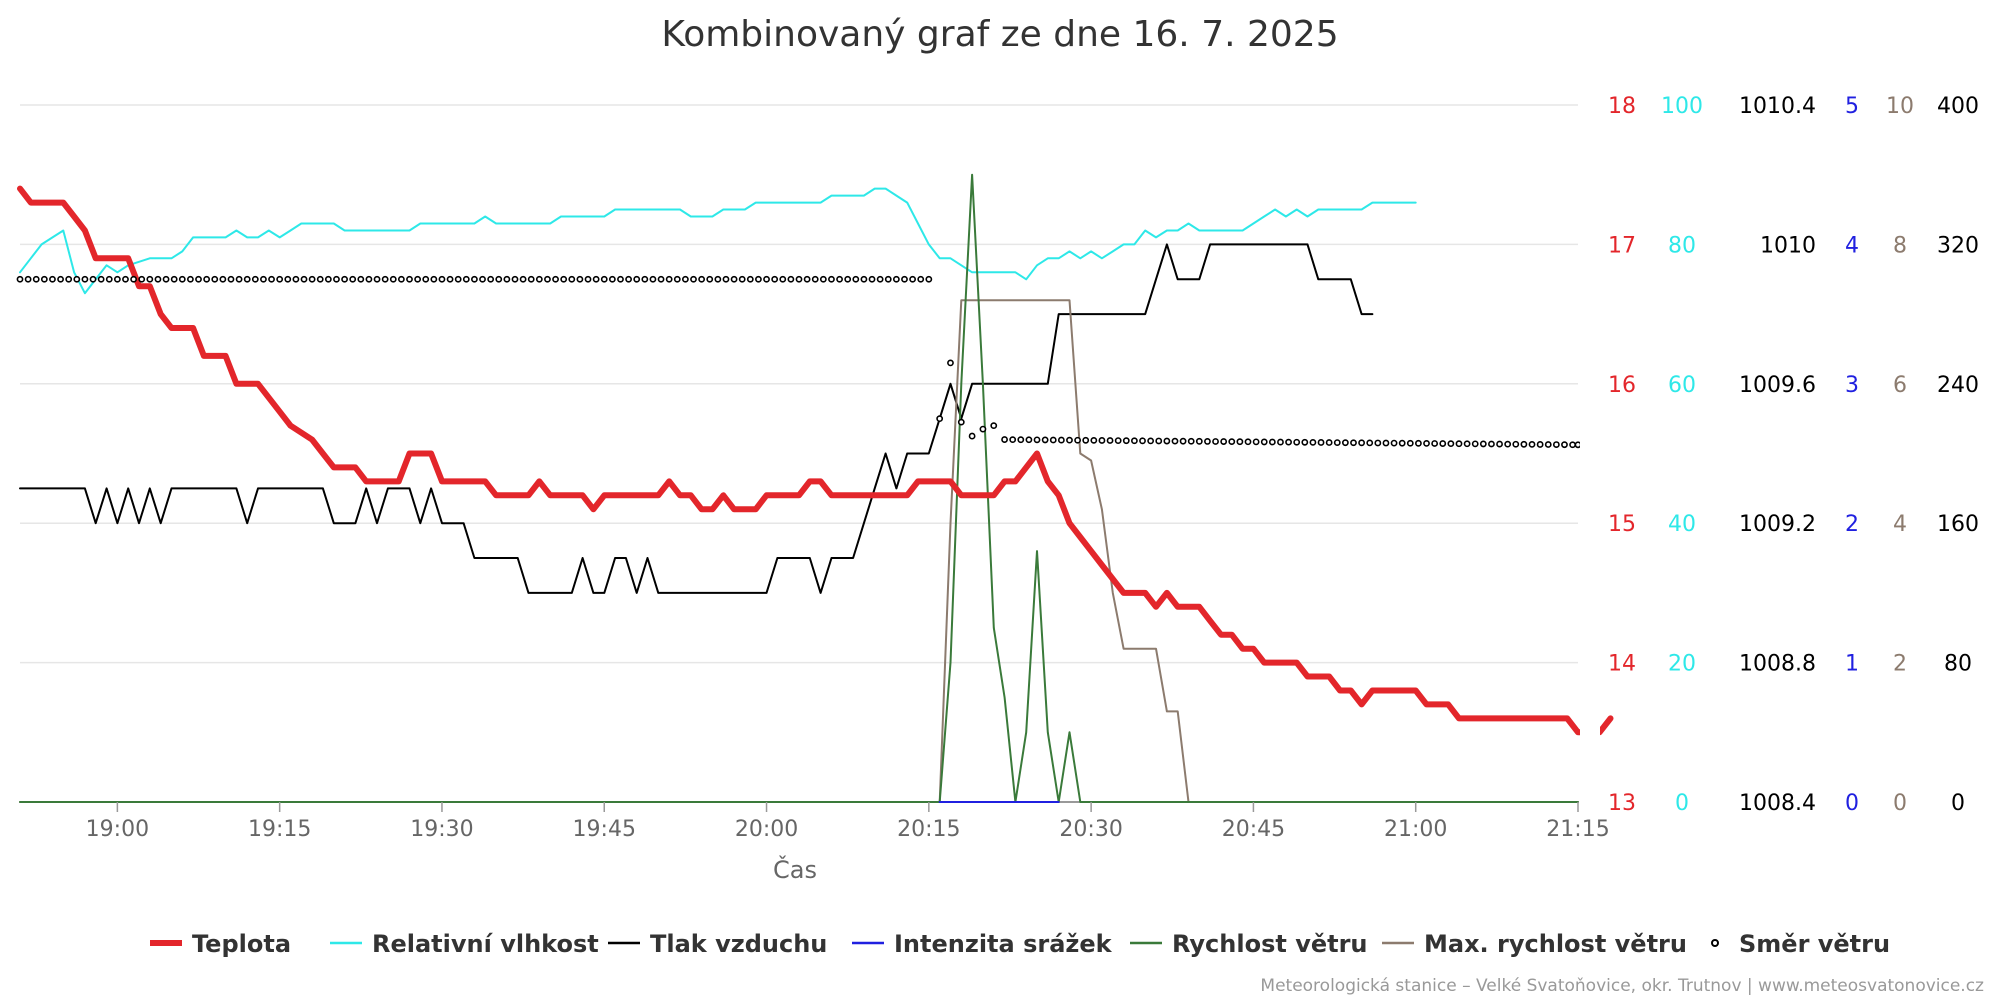 The height and width of the screenshot is (1000, 2000). Describe the element at coordinates (1415, 829) in the screenshot. I see `x-tick-label: 21:00` at that location.